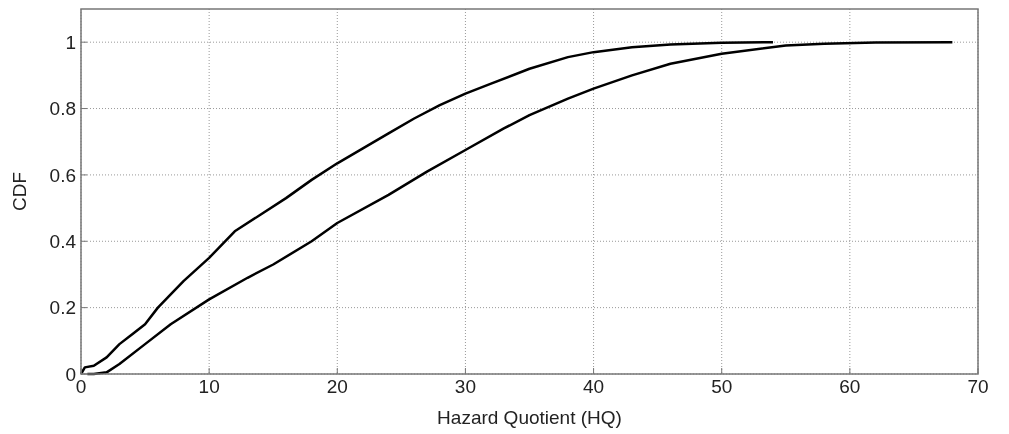 Image resolution: width=1009 pixels, height=434 pixels. Describe the element at coordinates (529, 417) in the screenshot. I see `x-axis-title: Hazard Quotient (HQ)` at that location.